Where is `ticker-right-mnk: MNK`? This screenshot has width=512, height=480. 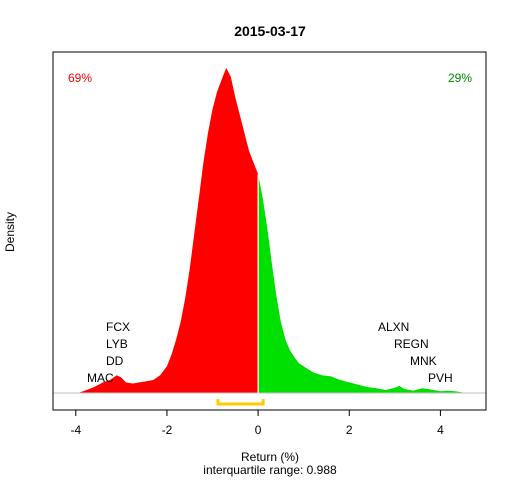 ticker-right-mnk: MNK is located at coordinates (423, 361).